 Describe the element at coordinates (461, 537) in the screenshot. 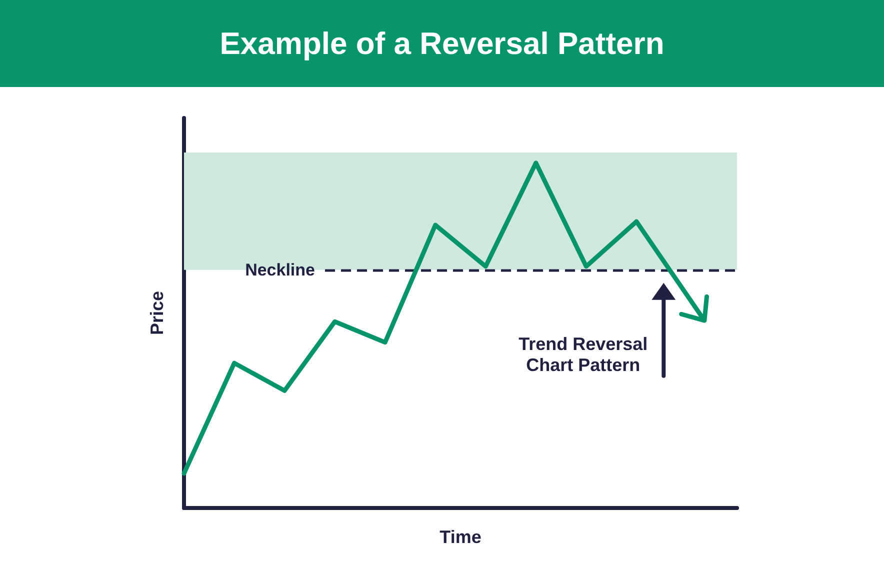

I see `x-axis-title: Time` at that location.